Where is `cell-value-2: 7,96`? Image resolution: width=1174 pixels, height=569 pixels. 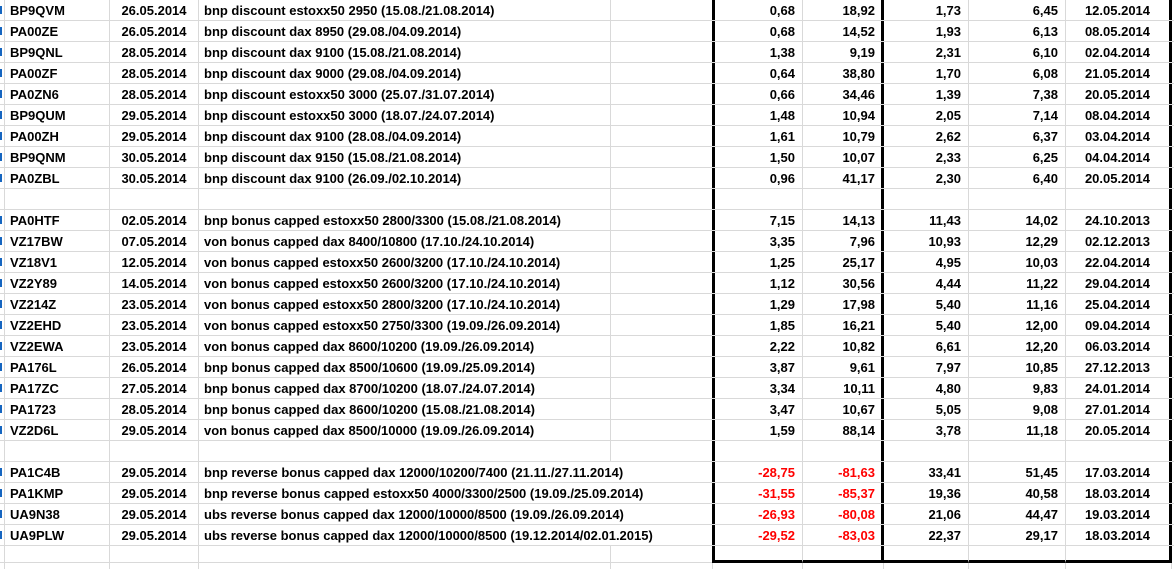 cell-value-2: 7,96 is located at coordinates (843, 241).